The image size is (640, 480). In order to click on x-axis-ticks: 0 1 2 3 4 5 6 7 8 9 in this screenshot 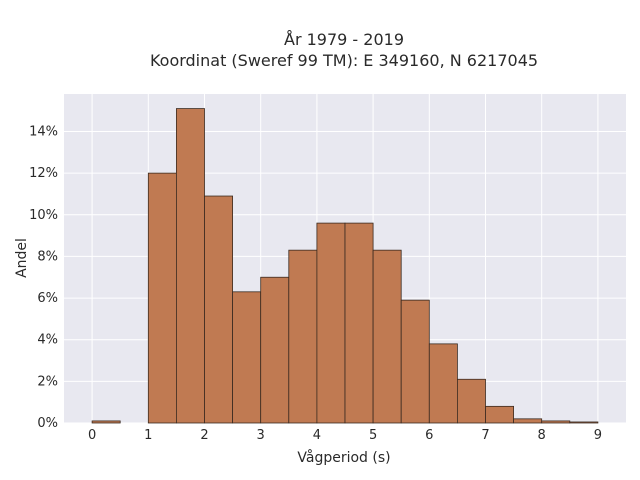, I will do `click(345, 435)`.